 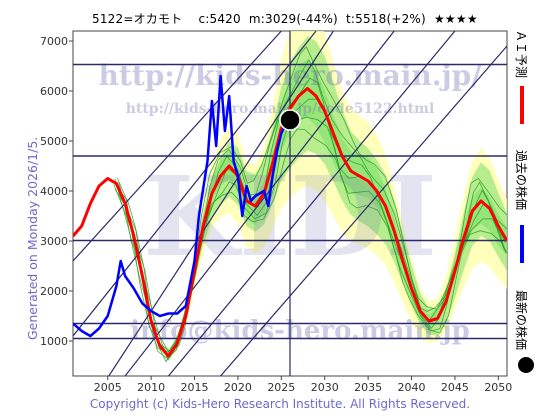 I want to click on x-tick-label: 2030, so click(x=325, y=387).